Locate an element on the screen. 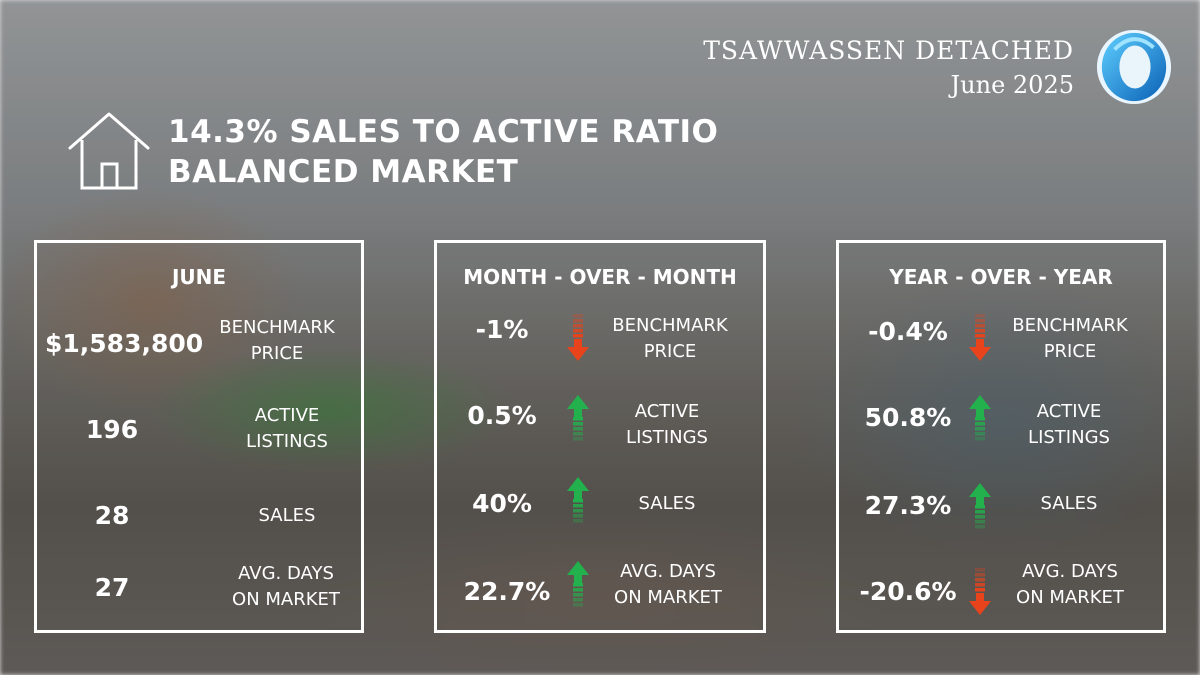 This screenshot has width=1200, height=675. active-listings-value: 50.8% is located at coordinates (908, 417).